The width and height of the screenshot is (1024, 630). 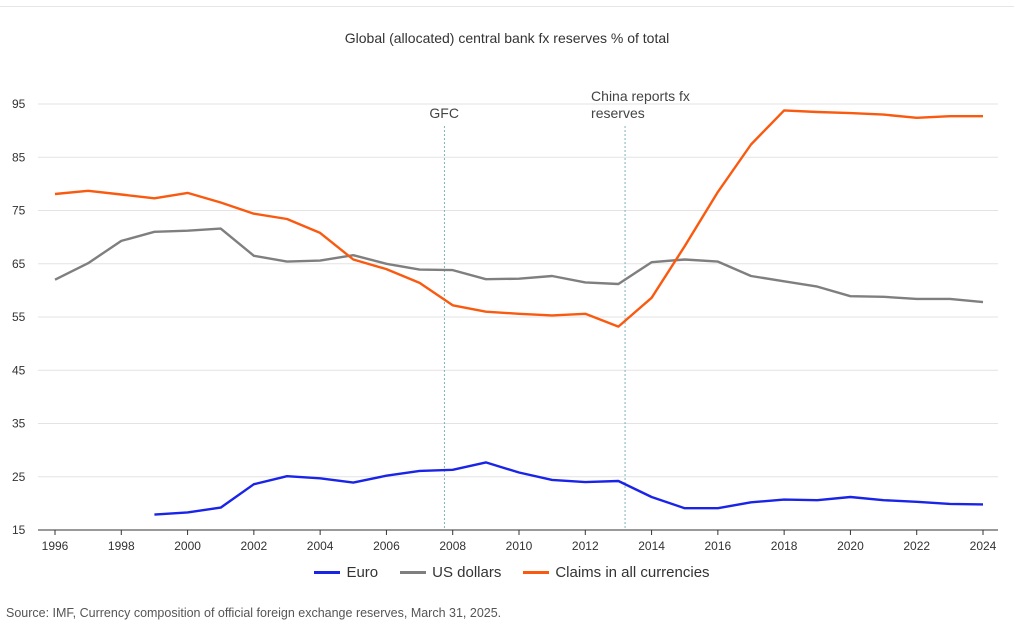 I want to click on top-divider, so click(x=507, y=6).